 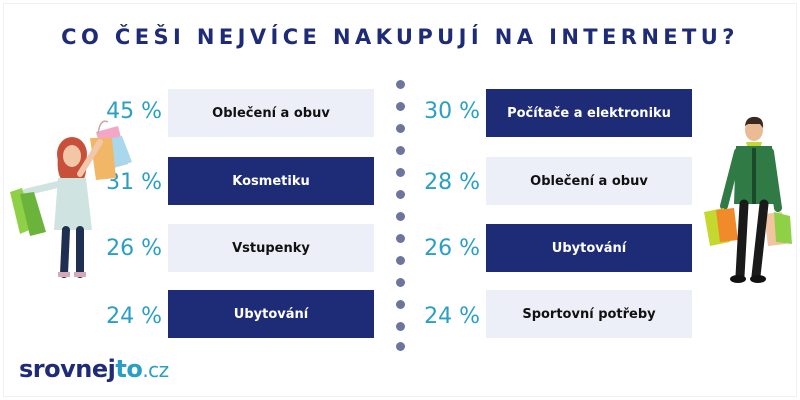 What do you see at coordinates (67, 369) in the screenshot?
I see `logo-part-srovnej: srovnej` at bounding box center [67, 369].